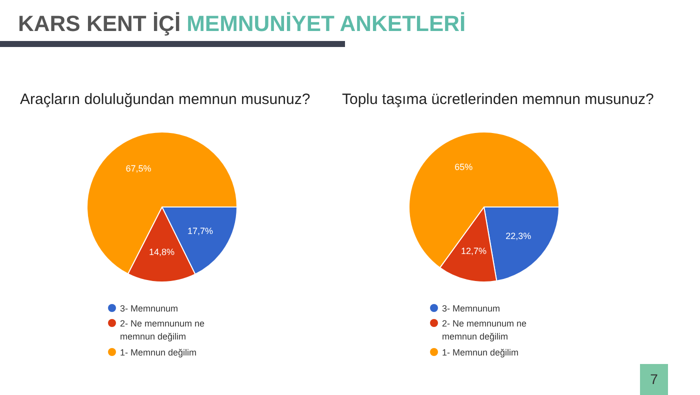 Image resolution: width=700 pixels, height=395 pixels. What do you see at coordinates (99, 23) in the screenshot?
I see `text: KARS KENT İÇİ` at bounding box center [99, 23].